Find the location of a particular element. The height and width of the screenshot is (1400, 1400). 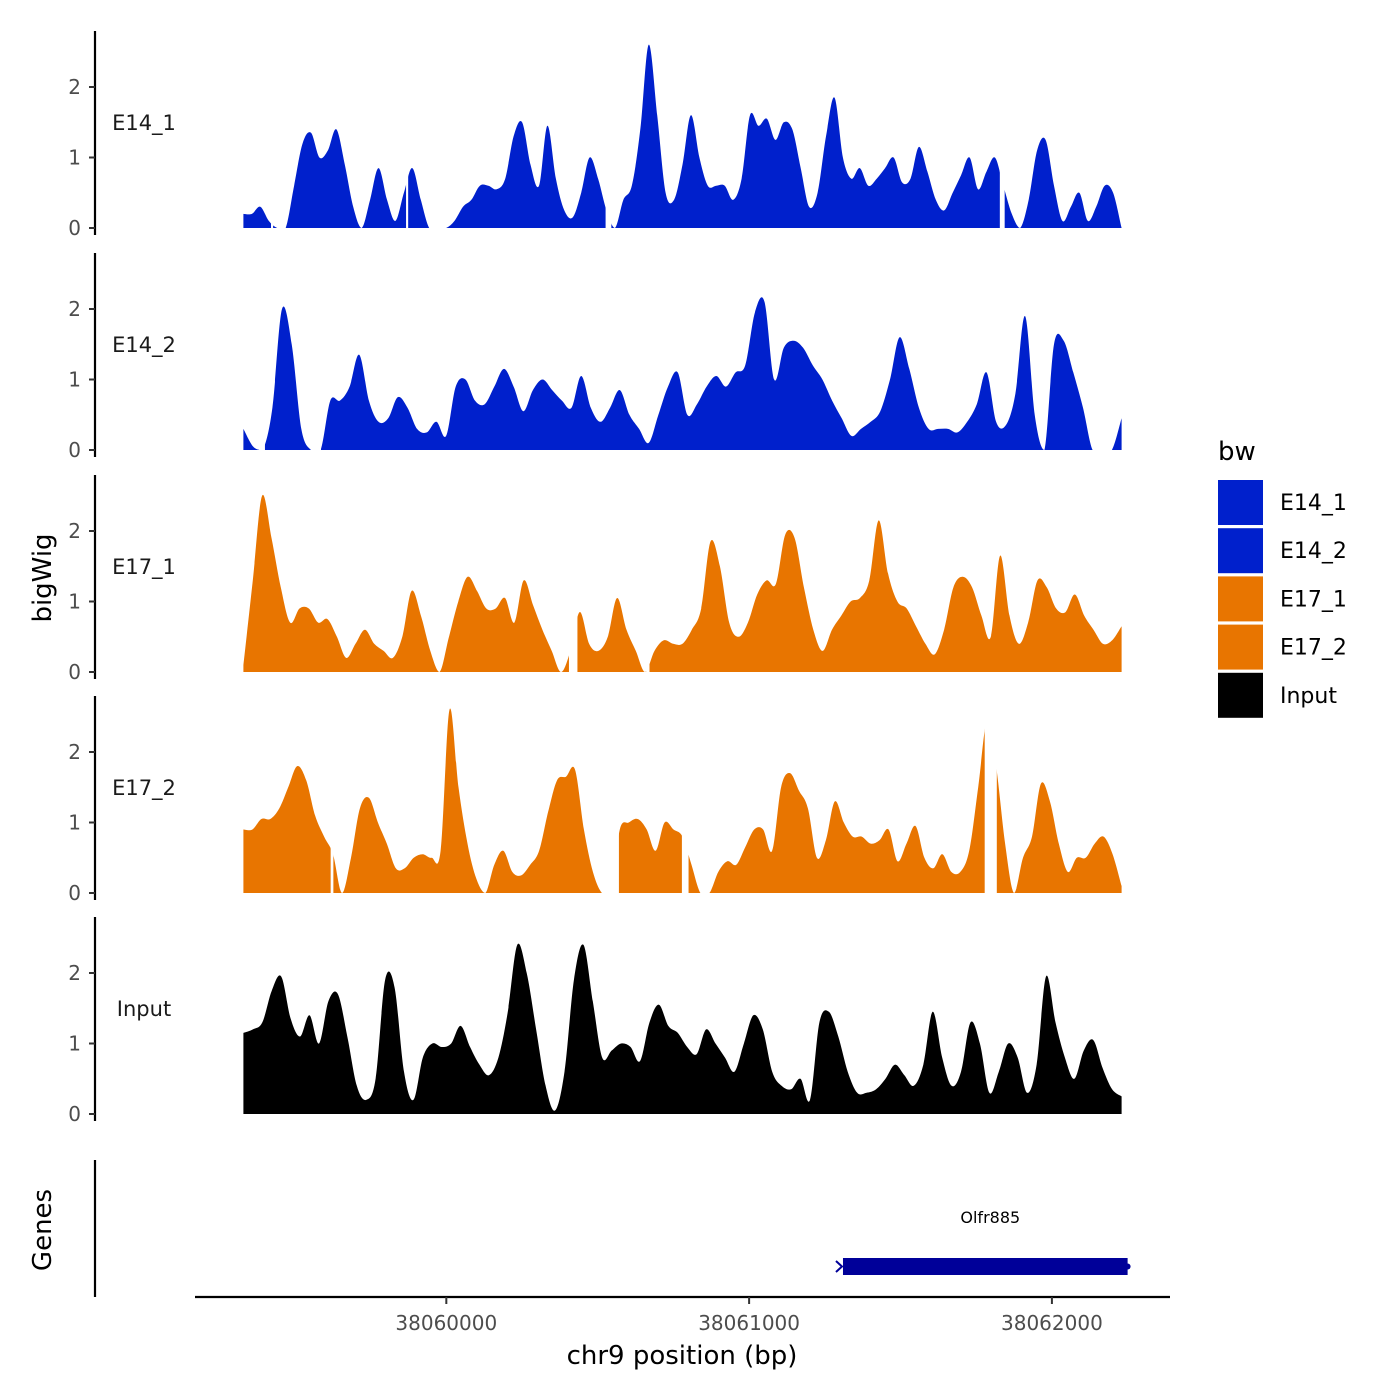

gene-Olfr885: Olfr885 is located at coordinates (983, 1241).